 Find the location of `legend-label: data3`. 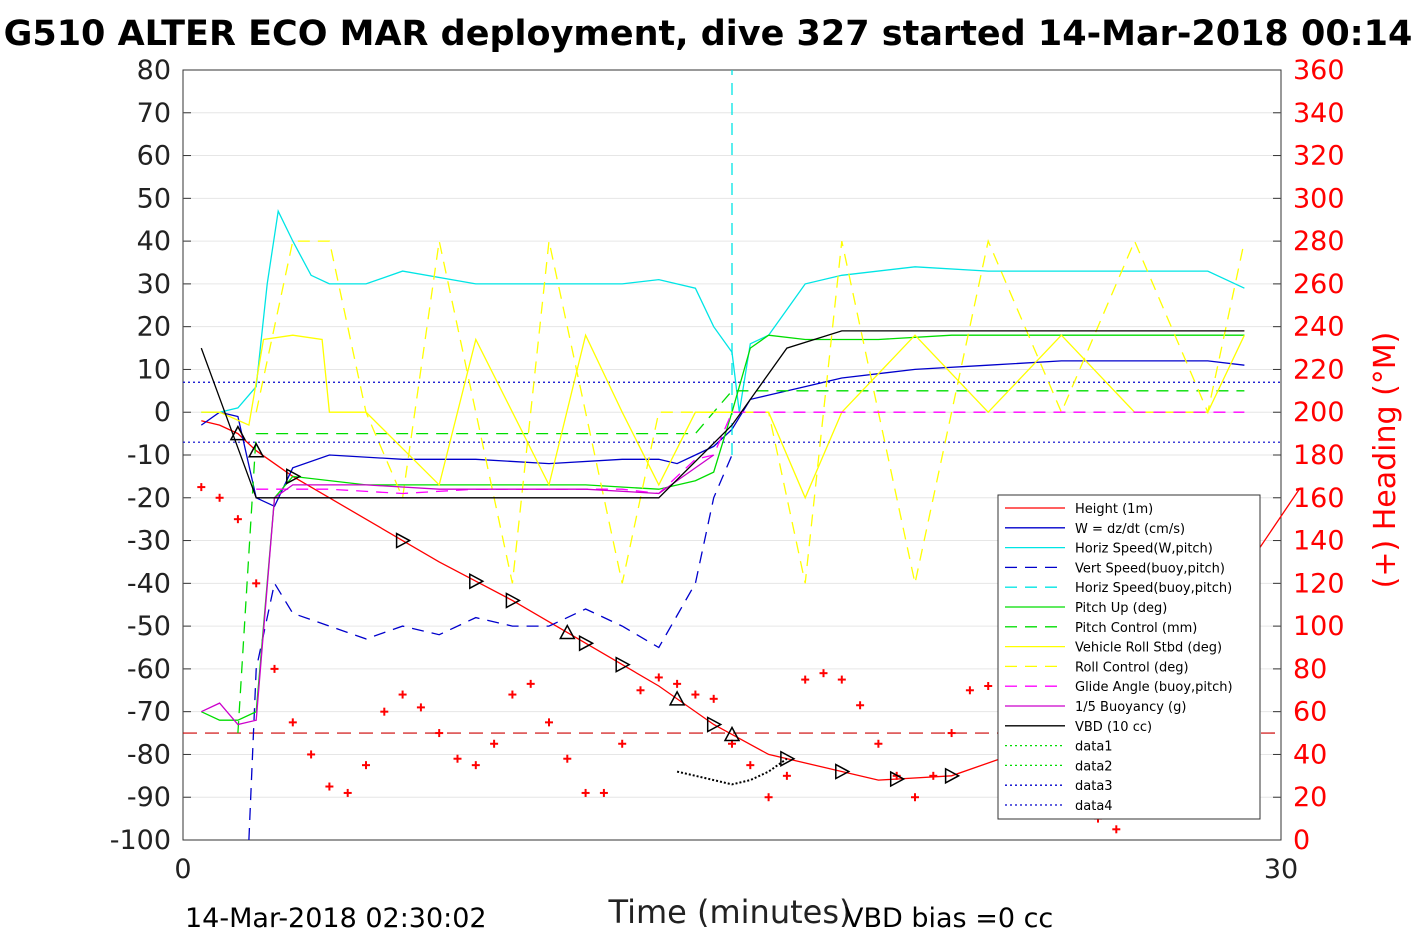

legend-label: data3 is located at coordinates (1094, 786).